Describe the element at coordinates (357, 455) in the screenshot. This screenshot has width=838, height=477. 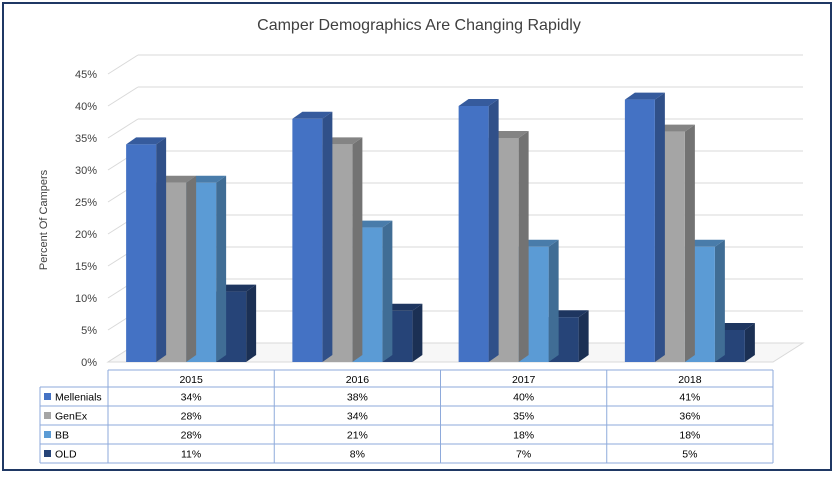
I see `data-label: 8%` at that location.